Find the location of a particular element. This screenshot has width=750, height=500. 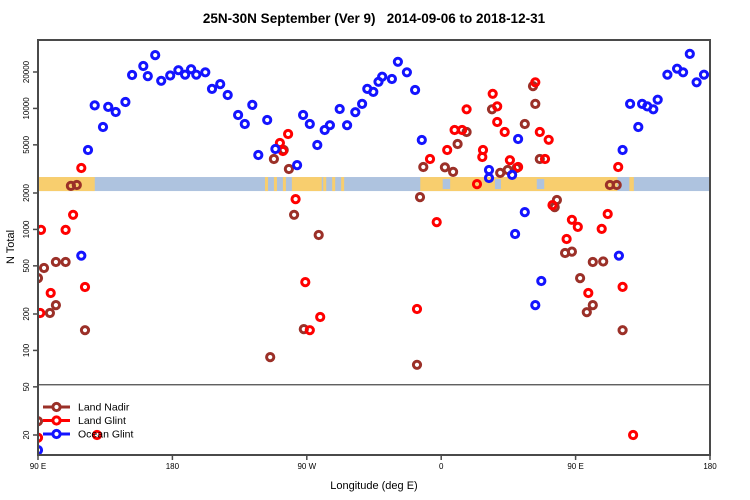

y-tick-label: 100 is located at coordinates (26, 350).